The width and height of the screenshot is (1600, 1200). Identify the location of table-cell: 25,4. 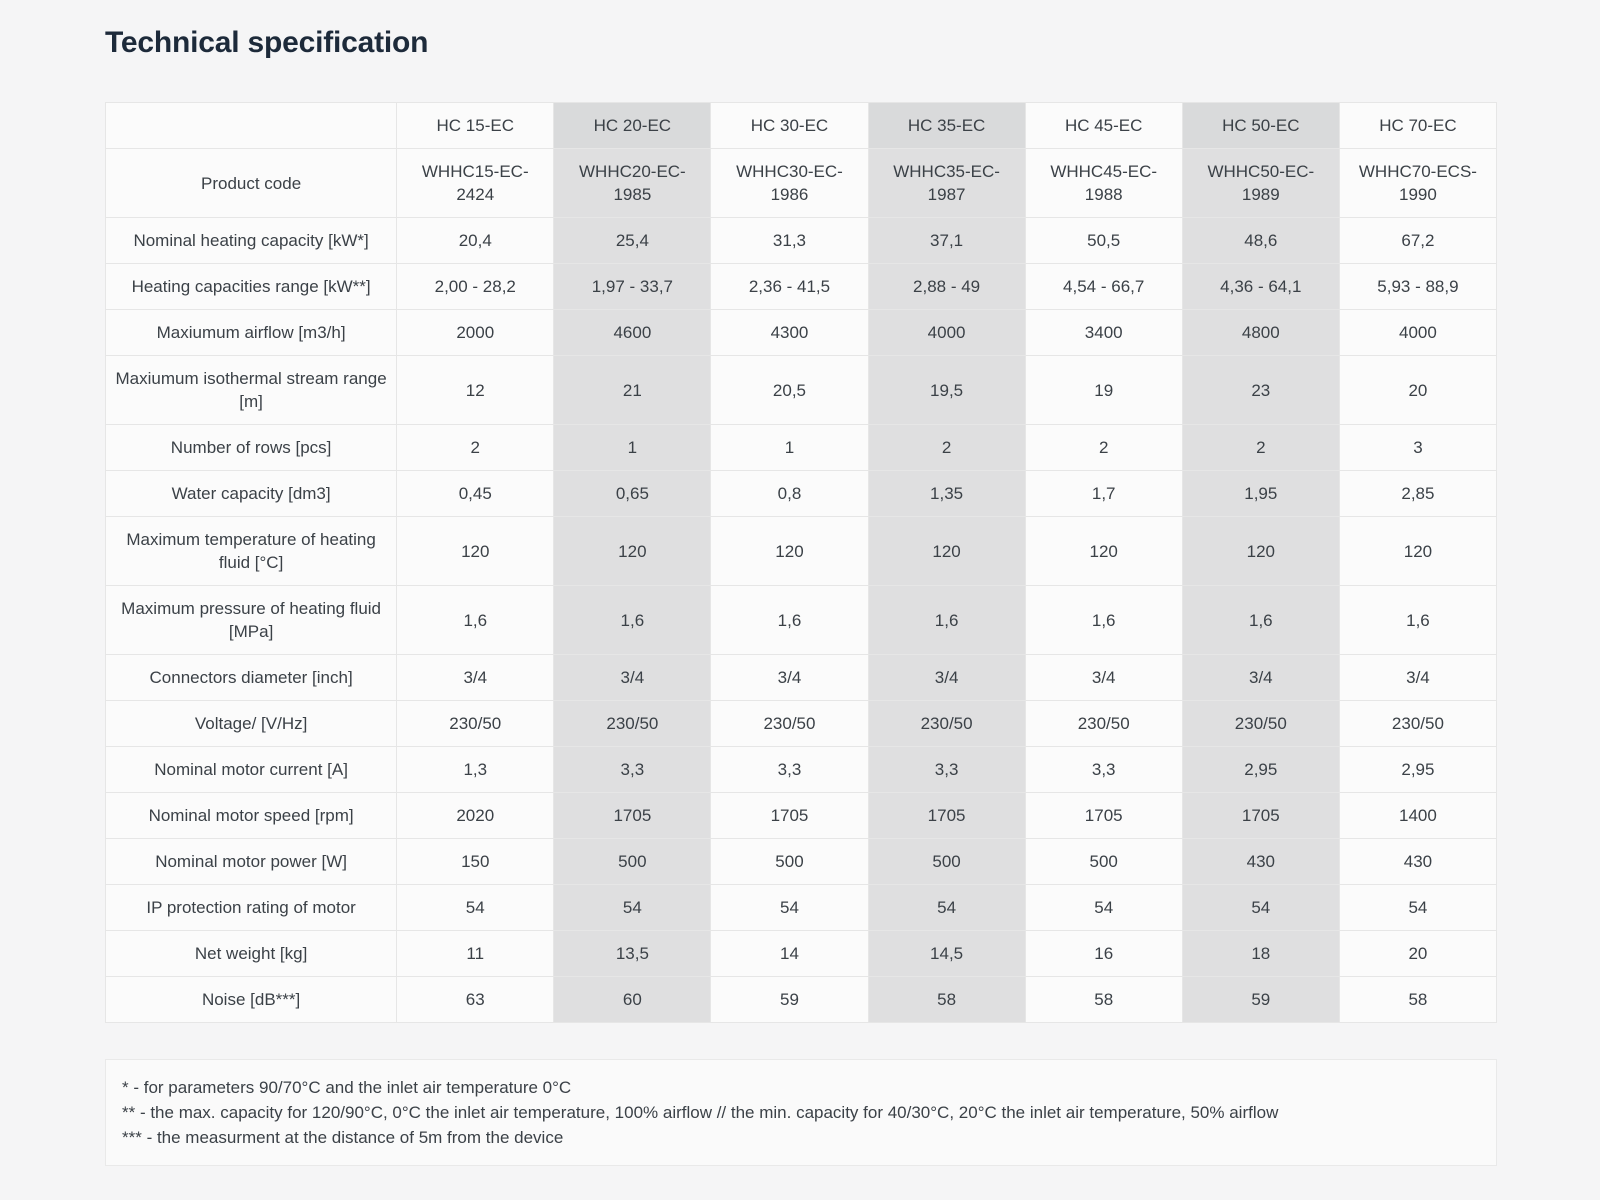
(632, 240).